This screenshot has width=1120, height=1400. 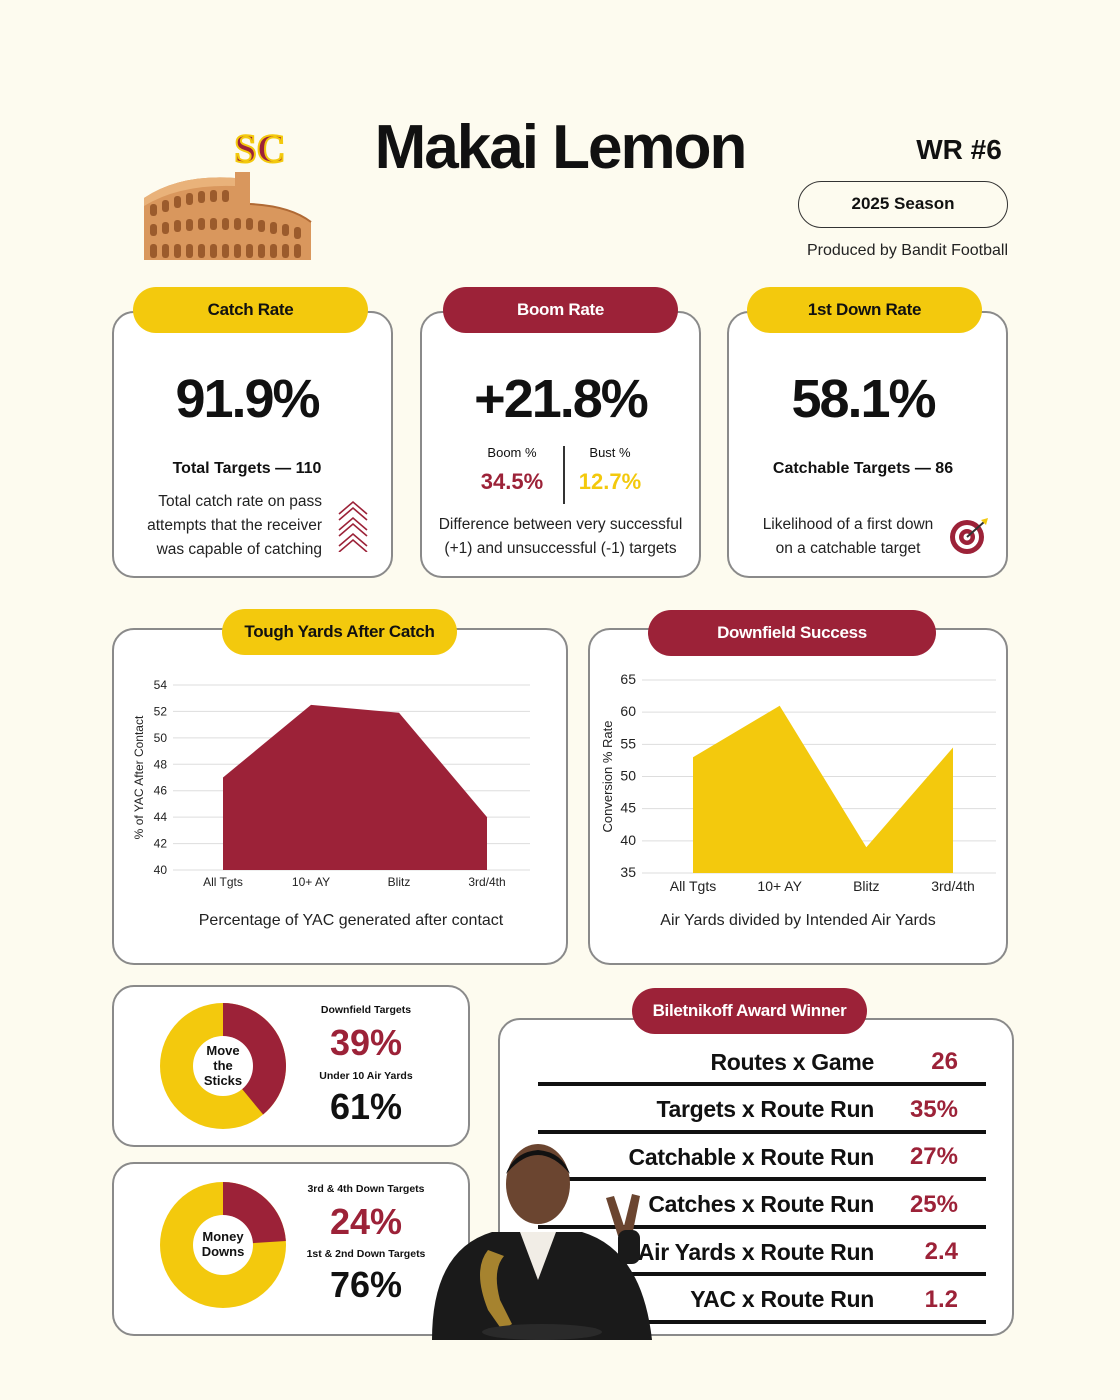 I want to click on money-downs-center: Money Downs, so click(x=223, y=1244).